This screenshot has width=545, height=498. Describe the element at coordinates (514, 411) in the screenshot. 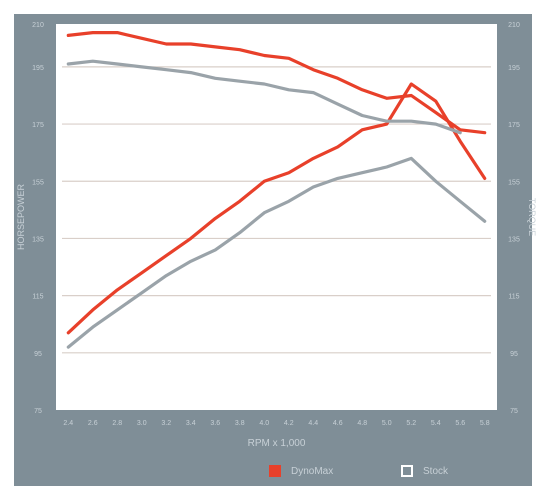

I see `y-tick-right-75: 75` at that location.